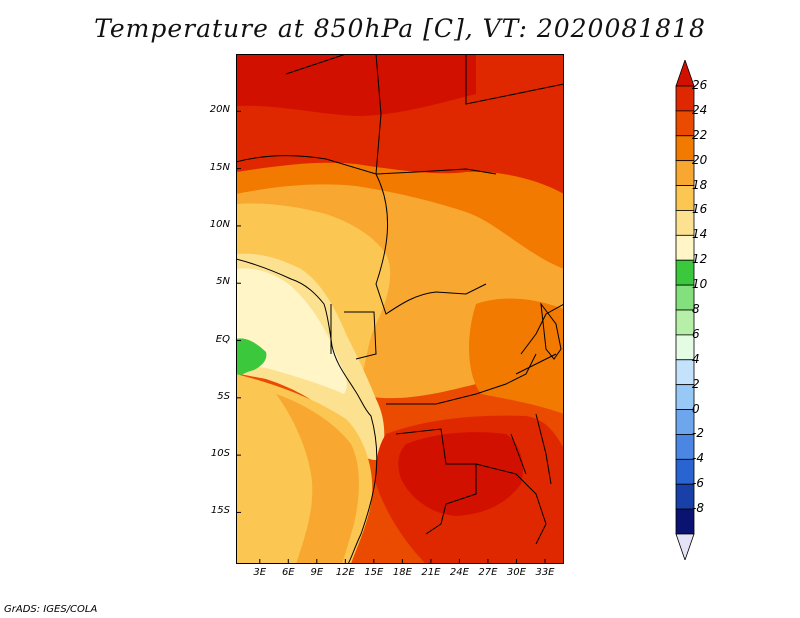 Image resolution: width=800 pixels, height=618 pixels. What do you see at coordinates (459, 572) in the screenshot?
I see `lon-tick-label: 24E` at bounding box center [459, 572].